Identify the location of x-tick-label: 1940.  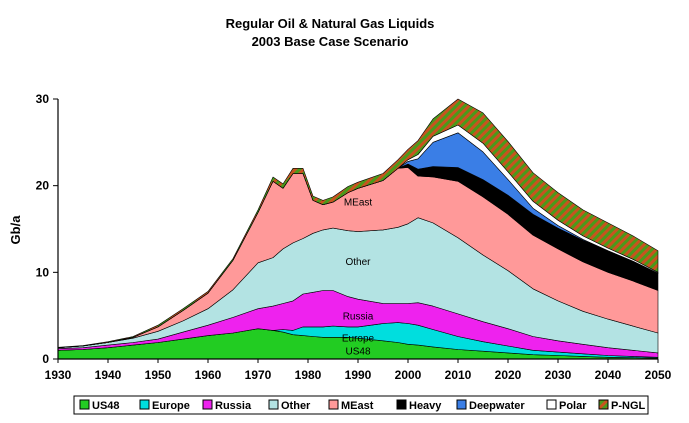
(108, 375).